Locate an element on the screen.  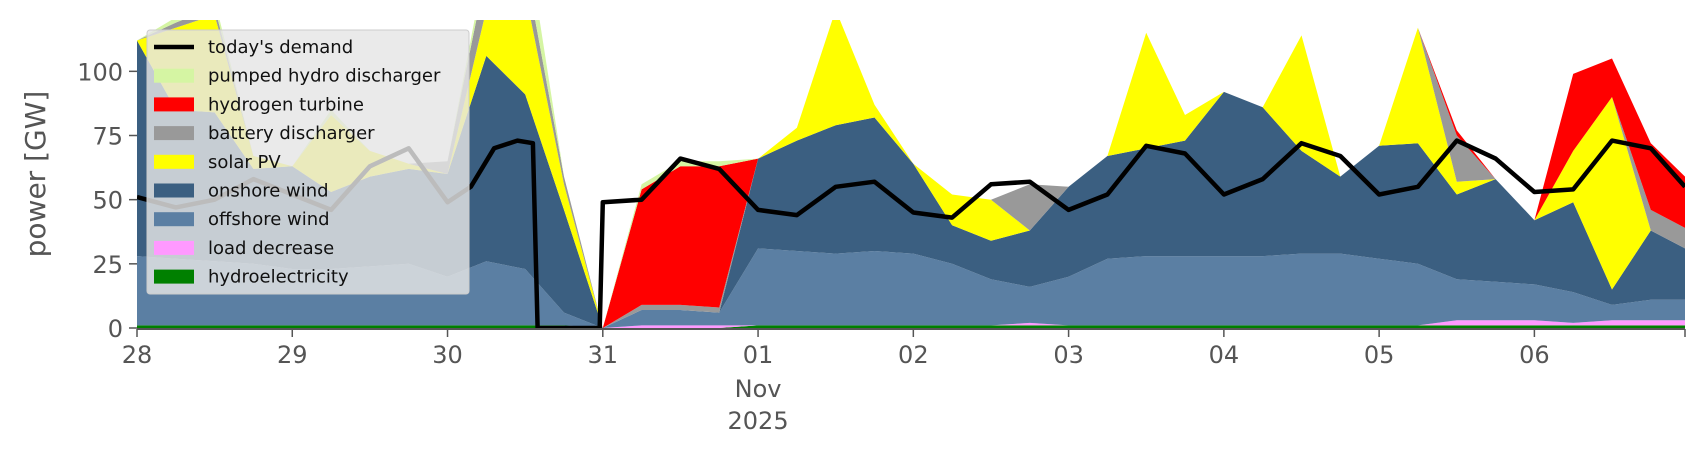
y-tick-label: 50 is located at coordinates (107, 201).